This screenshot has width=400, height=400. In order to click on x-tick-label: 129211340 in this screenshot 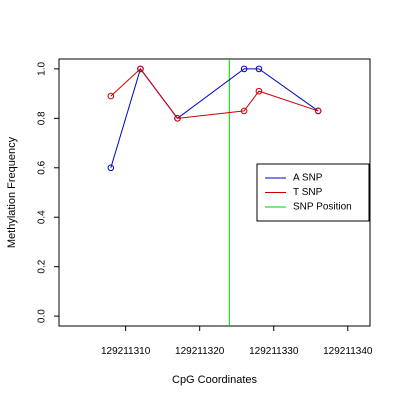, I will do `click(348, 351)`.